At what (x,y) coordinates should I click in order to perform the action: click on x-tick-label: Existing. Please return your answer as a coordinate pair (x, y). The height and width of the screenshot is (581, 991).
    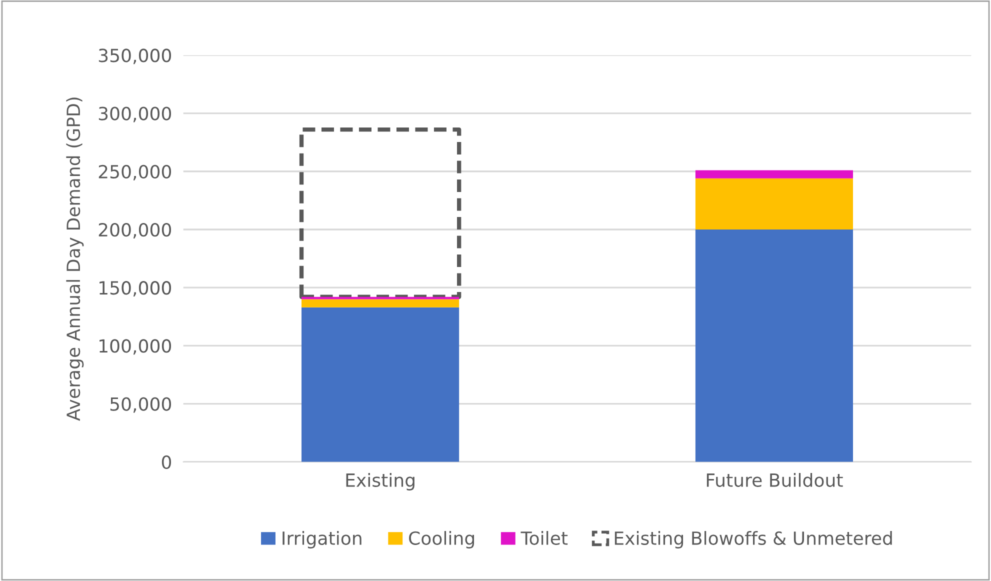
    Looking at the image, I should click on (380, 481).